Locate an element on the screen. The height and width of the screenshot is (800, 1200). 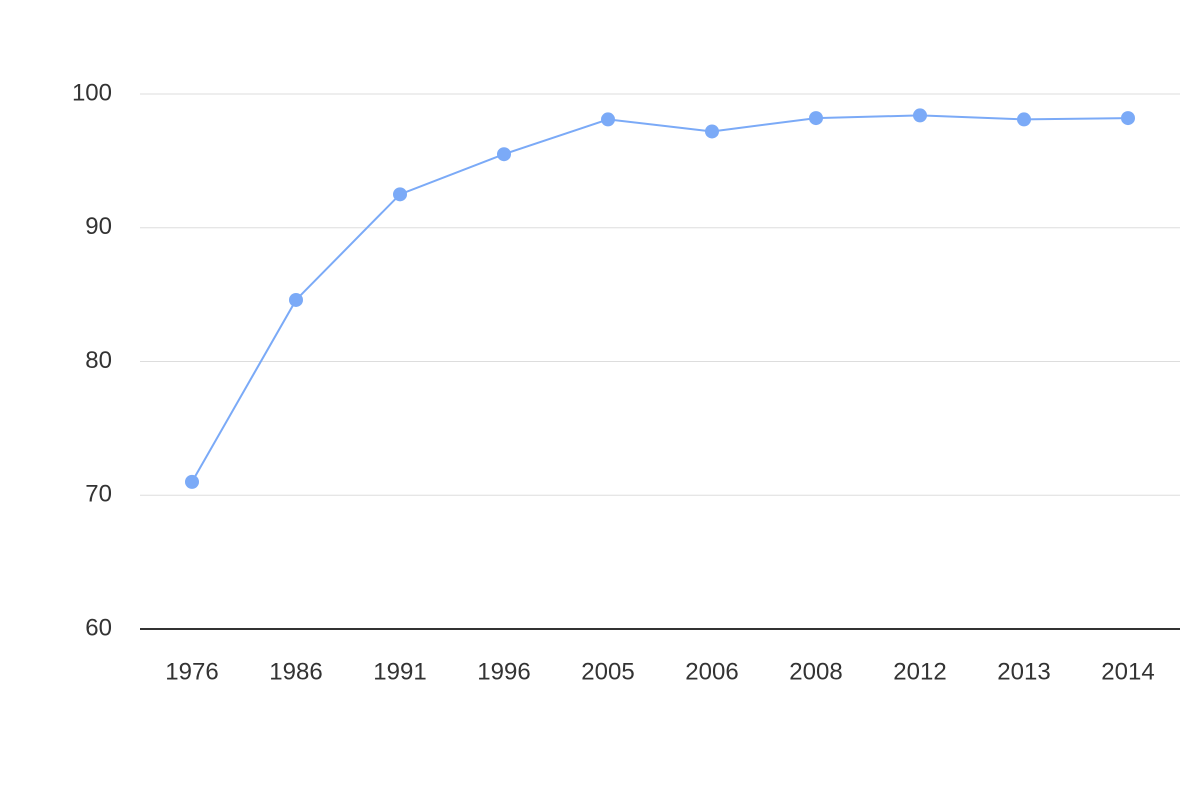
x-tick-label: 1986 is located at coordinates (295, 671).